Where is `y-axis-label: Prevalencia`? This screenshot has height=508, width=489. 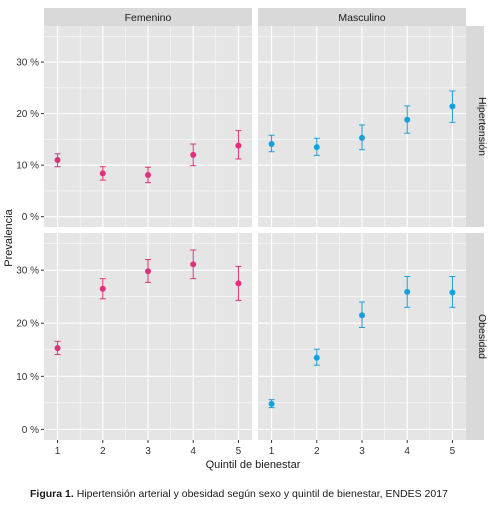
y-axis-label: Prevalencia is located at coordinates (9, 237).